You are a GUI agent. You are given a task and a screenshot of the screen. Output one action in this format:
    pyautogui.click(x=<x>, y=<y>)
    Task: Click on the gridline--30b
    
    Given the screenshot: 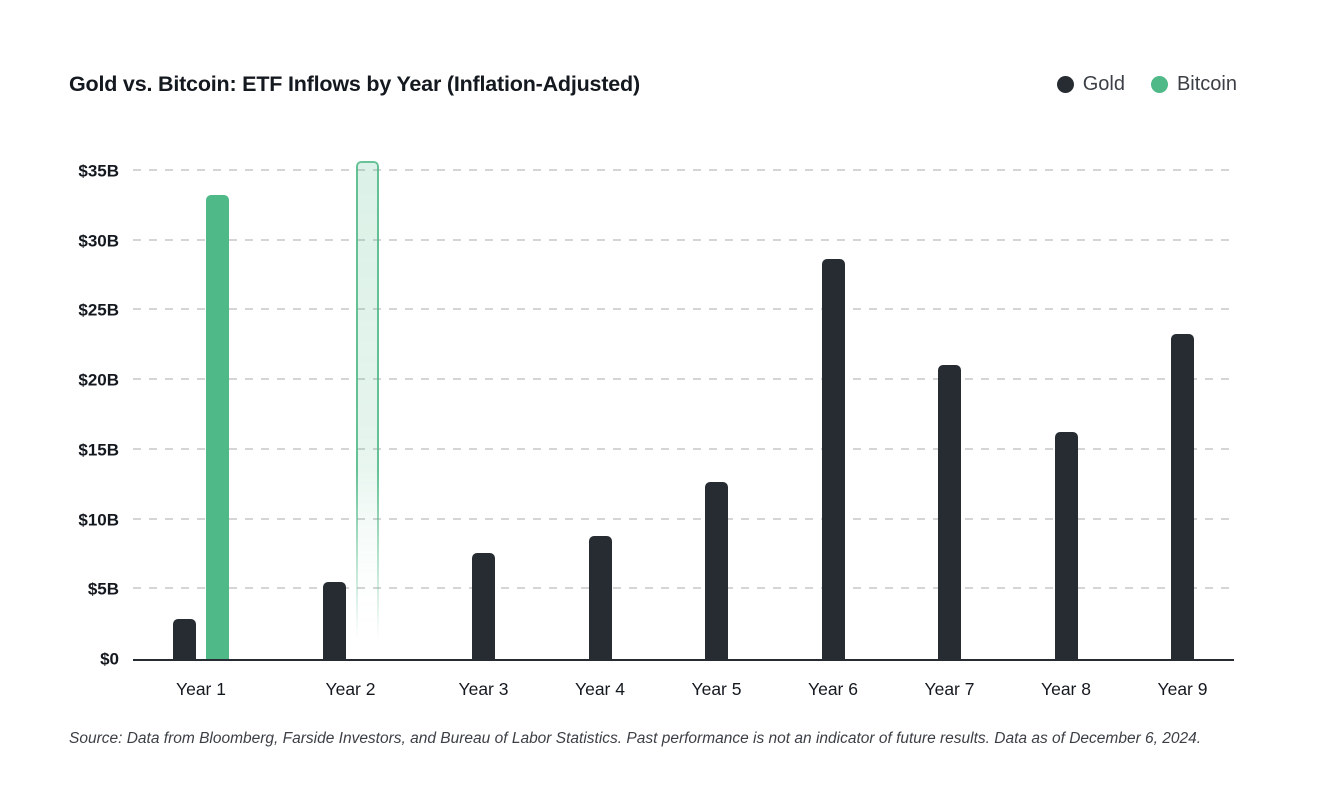 What is the action you would take?
    pyautogui.click(x=683, y=239)
    